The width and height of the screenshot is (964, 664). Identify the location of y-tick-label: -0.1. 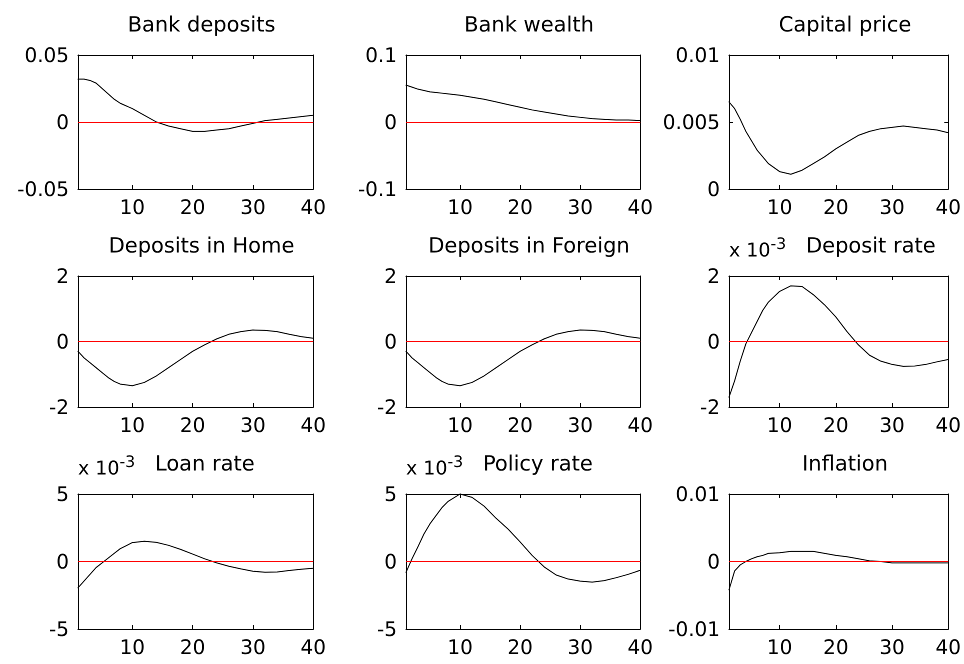
(377, 189).